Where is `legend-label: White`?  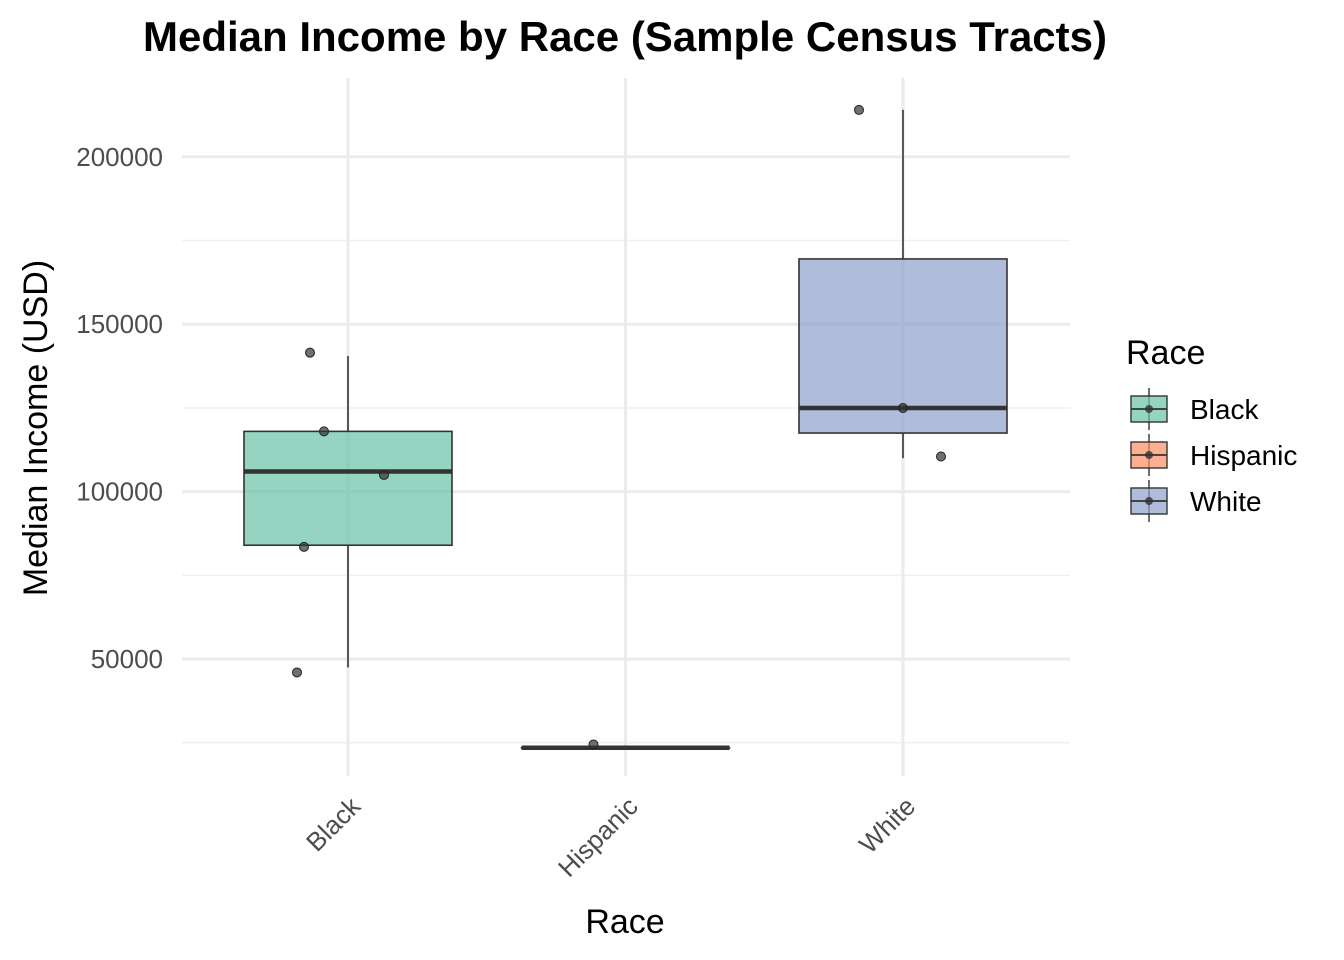
legend-label: White is located at coordinates (1226, 501).